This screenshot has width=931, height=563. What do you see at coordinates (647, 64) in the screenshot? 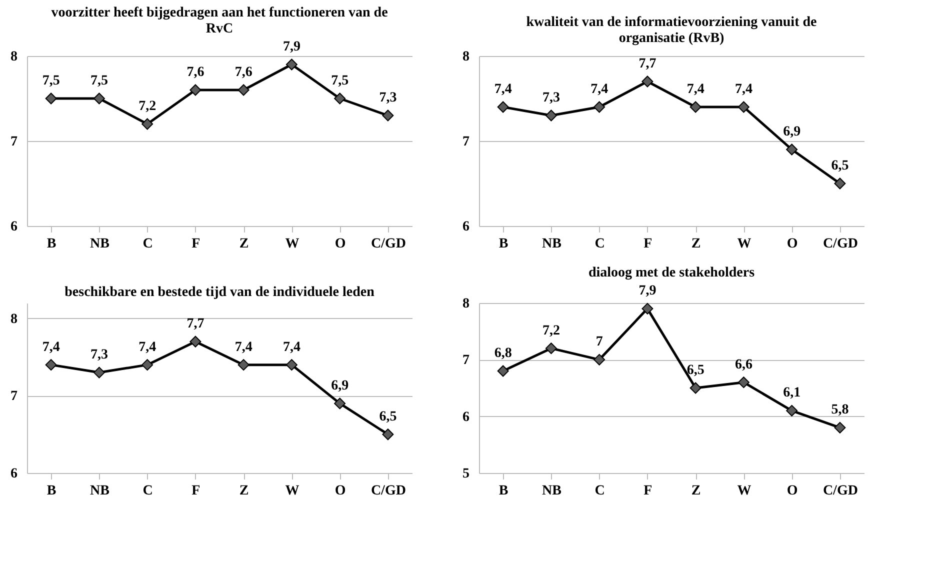
I see `data-label: 7,7` at bounding box center [647, 64].